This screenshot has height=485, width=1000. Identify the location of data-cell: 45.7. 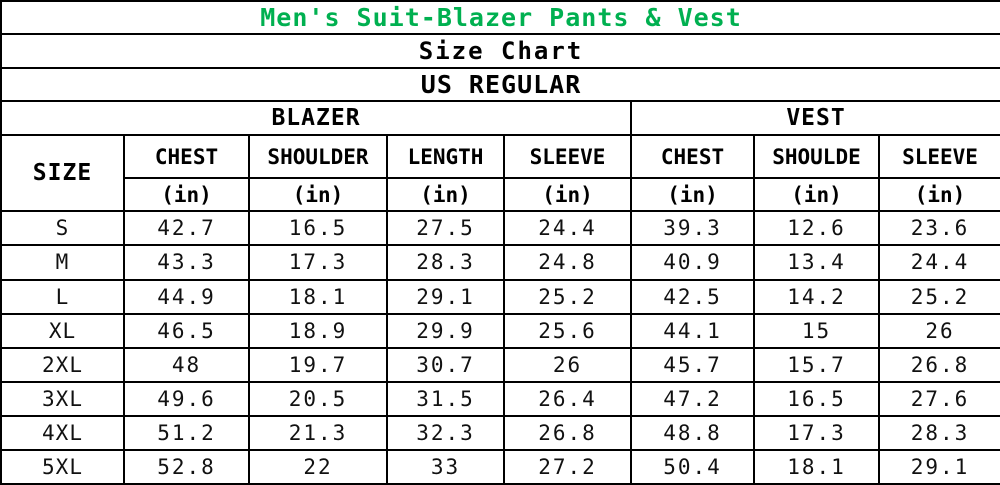
(692, 364).